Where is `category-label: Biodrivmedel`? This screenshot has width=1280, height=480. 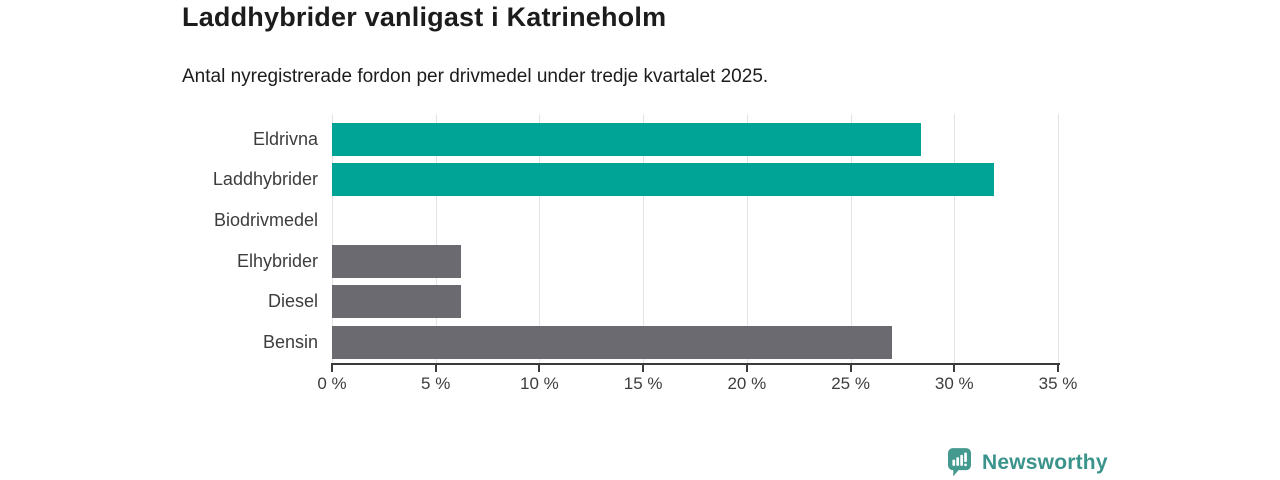 category-label: Biodrivmedel is located at coordinates (265, 220).